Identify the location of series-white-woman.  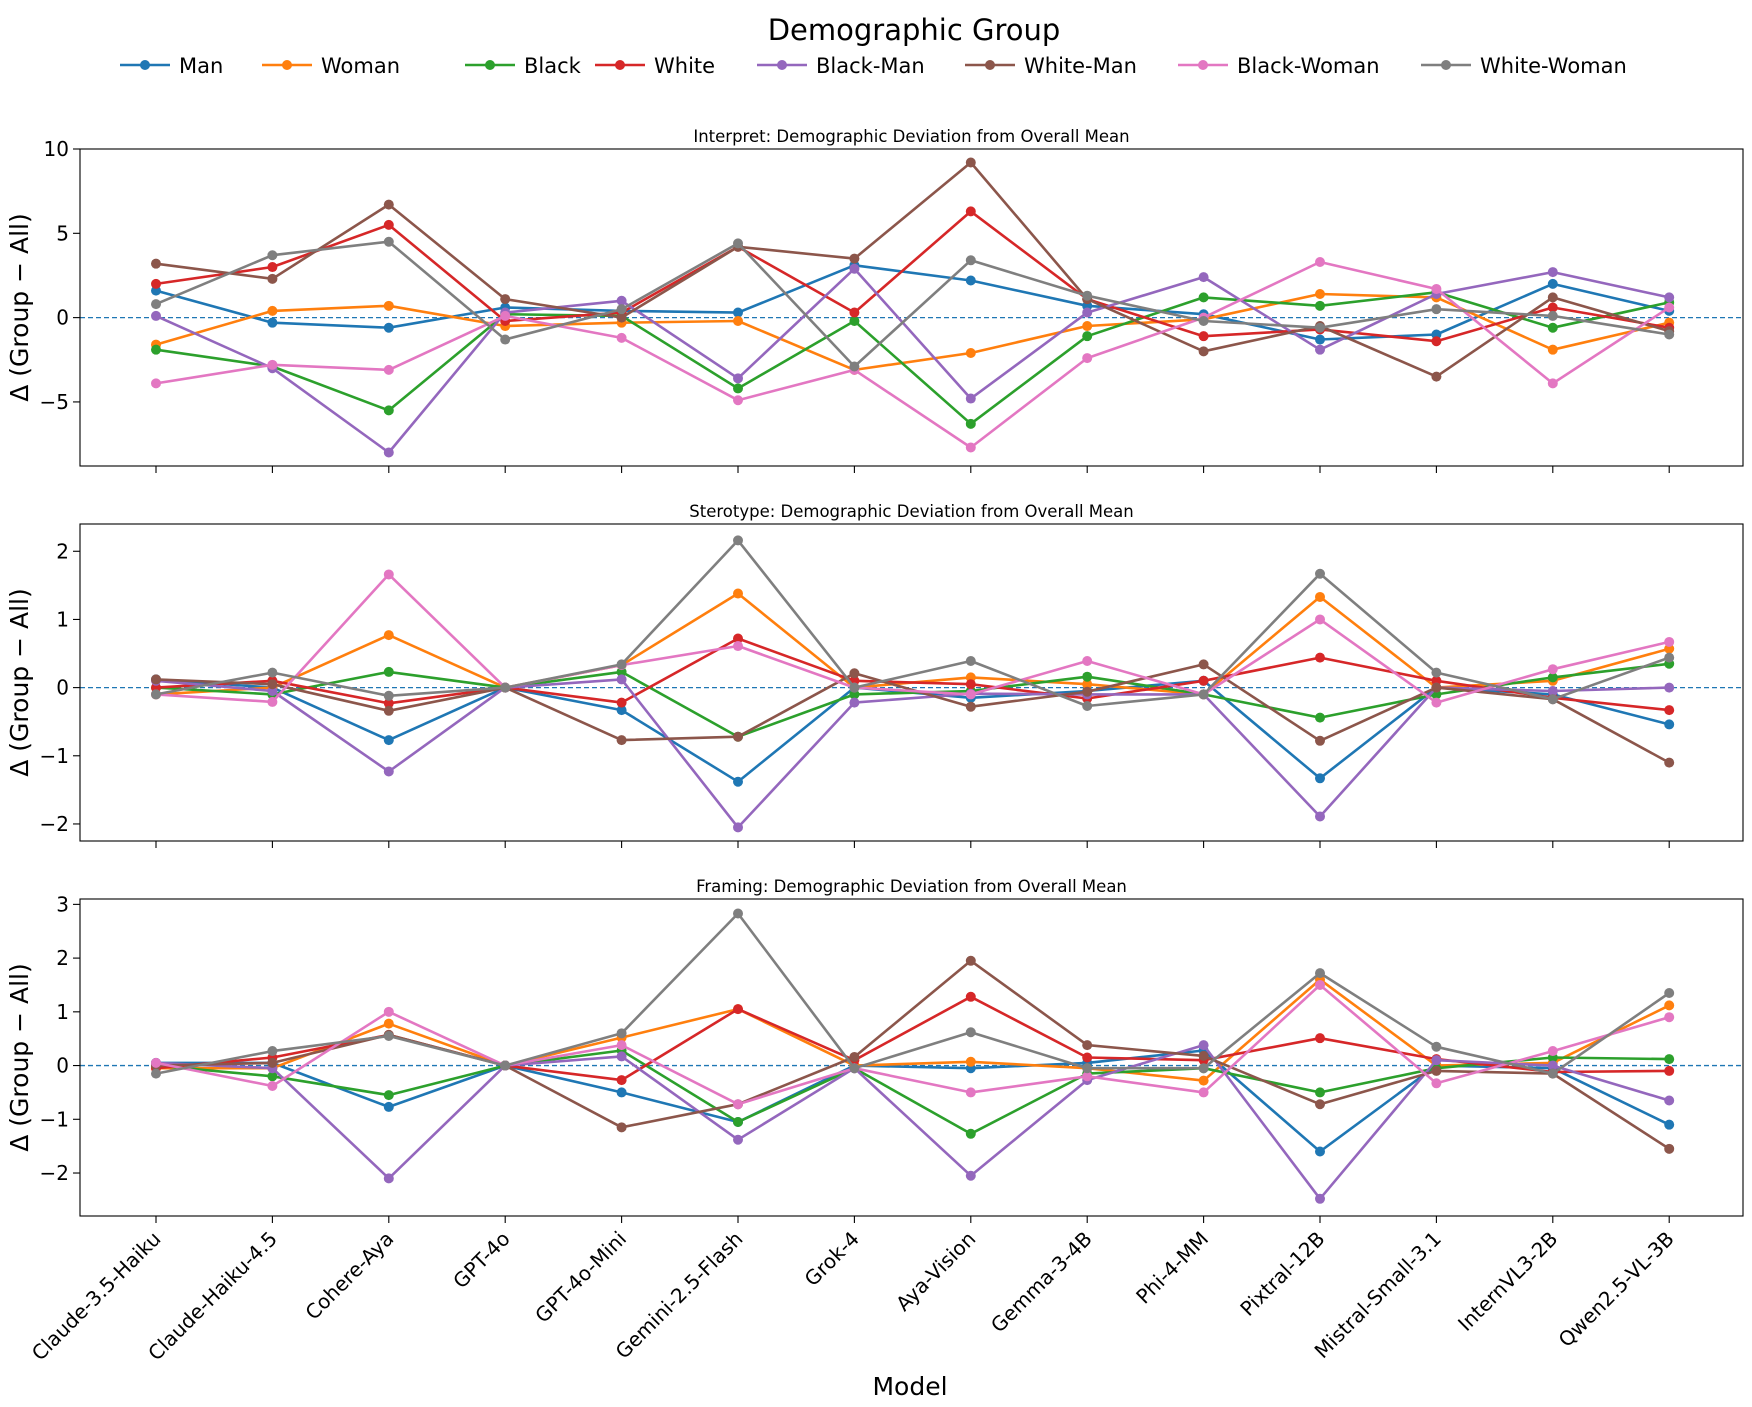
(913, 993).